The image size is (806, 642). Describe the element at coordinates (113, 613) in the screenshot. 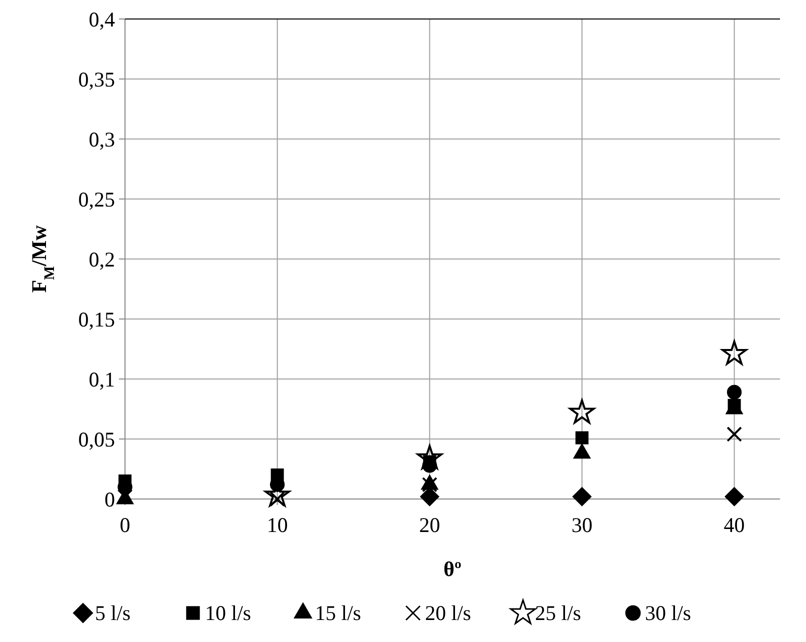

I see `legend-label: 5 l/s` at that location.